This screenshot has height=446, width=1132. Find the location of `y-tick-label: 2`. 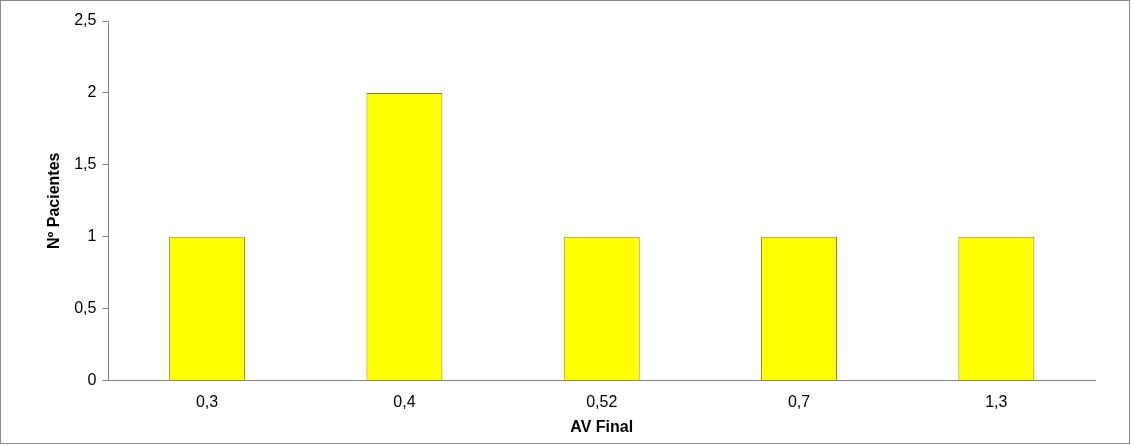

y-tick-label: 2 is located at coordinates (92, 92).